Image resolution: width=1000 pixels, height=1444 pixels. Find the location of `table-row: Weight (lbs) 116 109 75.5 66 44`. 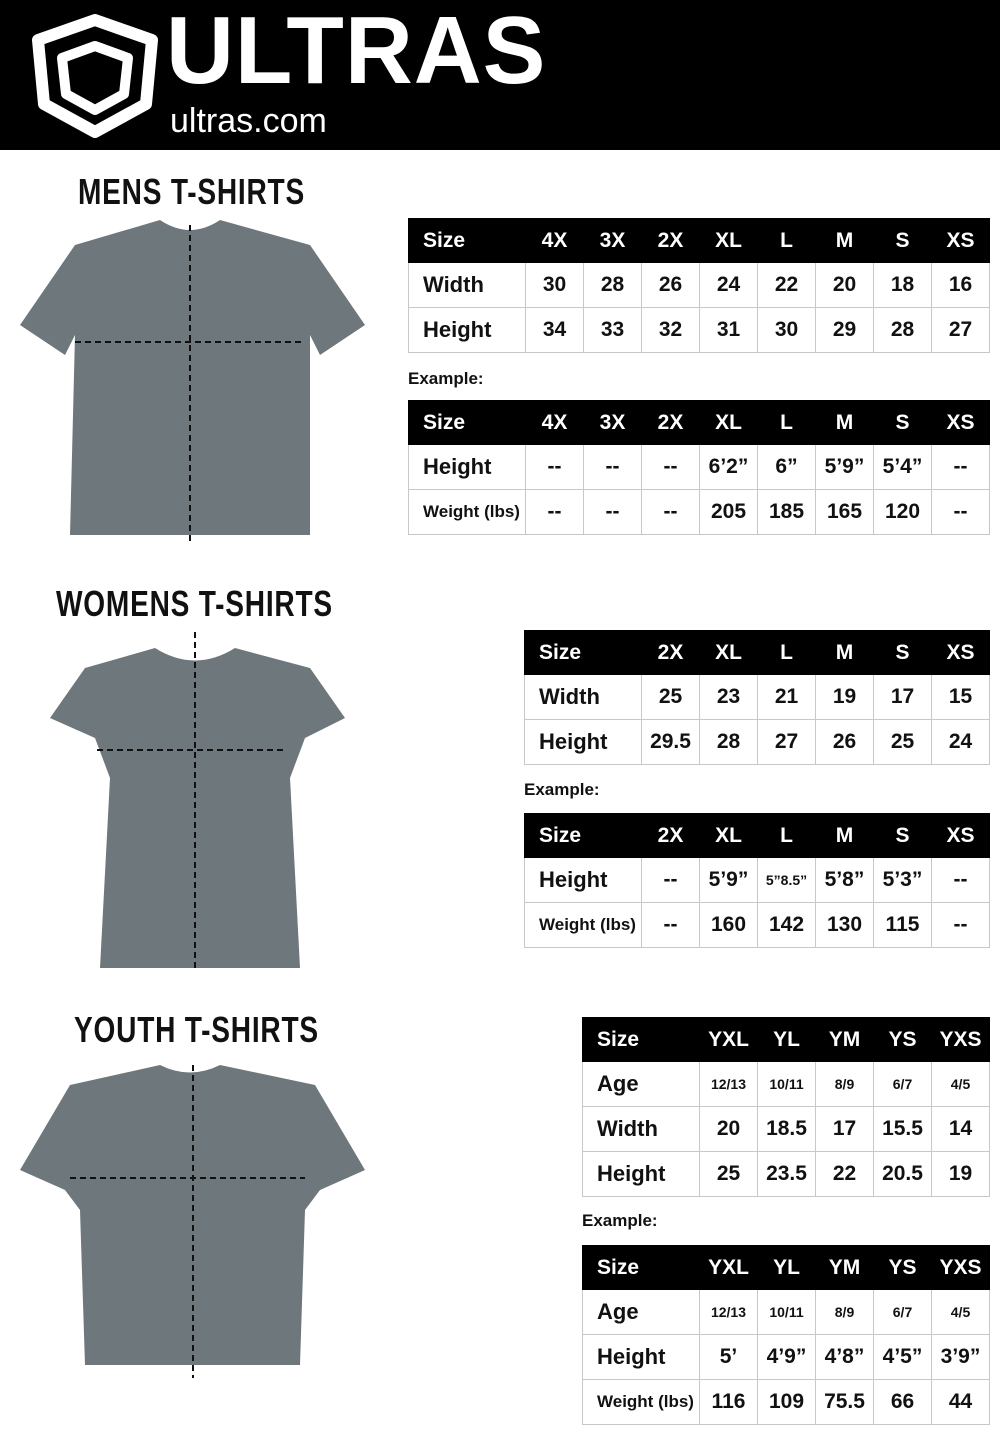

table-row: Weight (lbs) 116 109 75.5 66 44 is located at coordinates (786, 1402).